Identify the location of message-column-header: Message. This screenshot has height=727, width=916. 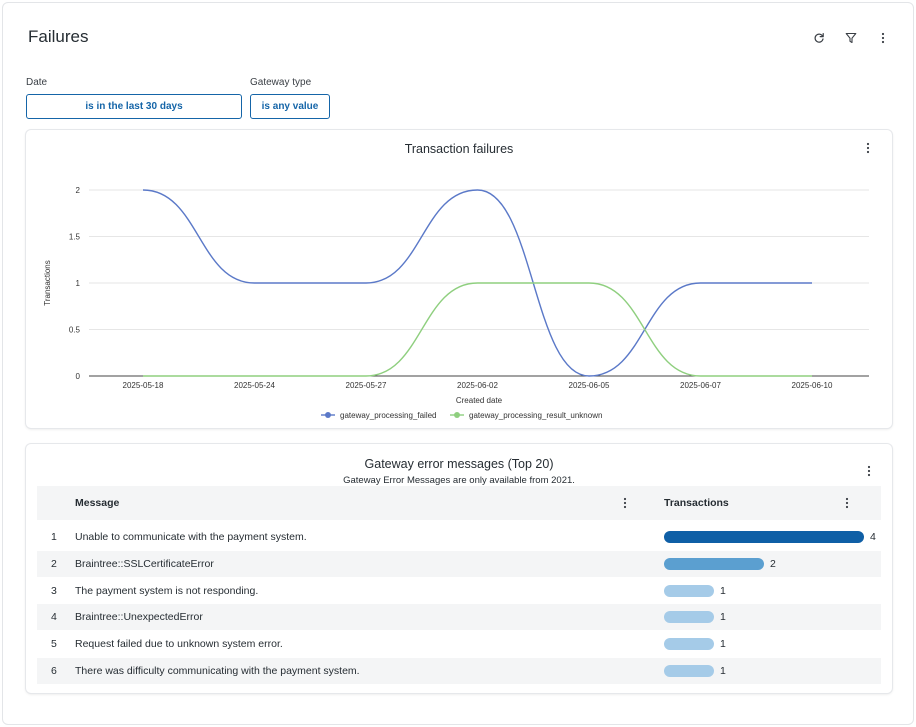
(97, 503).